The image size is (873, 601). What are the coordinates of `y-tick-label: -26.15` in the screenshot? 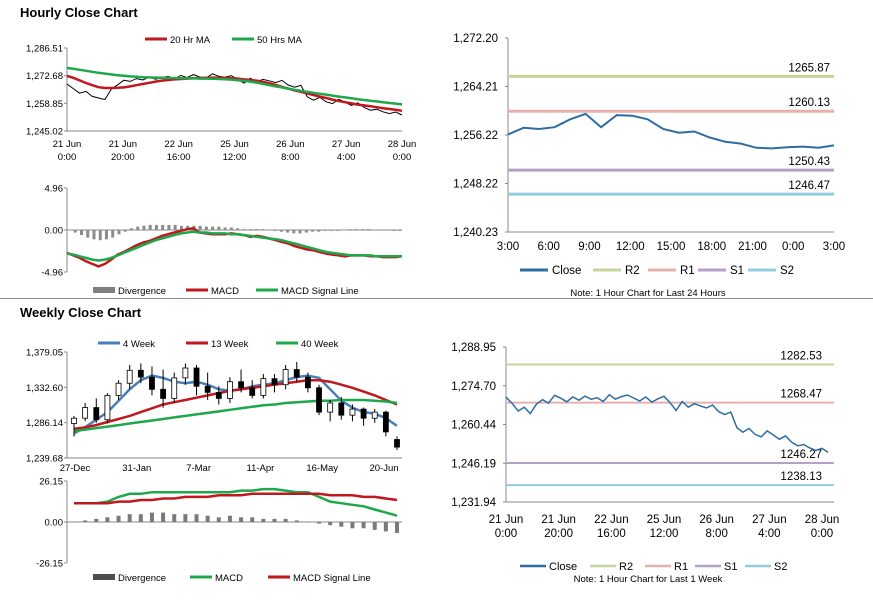 It's located at (49, 564).